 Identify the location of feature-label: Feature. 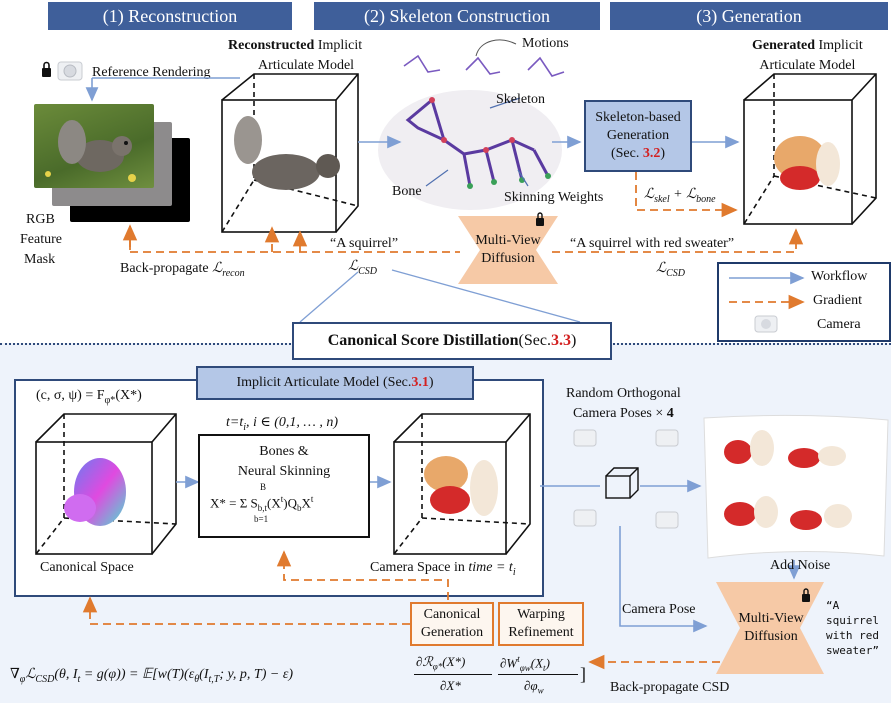
(41, 239).